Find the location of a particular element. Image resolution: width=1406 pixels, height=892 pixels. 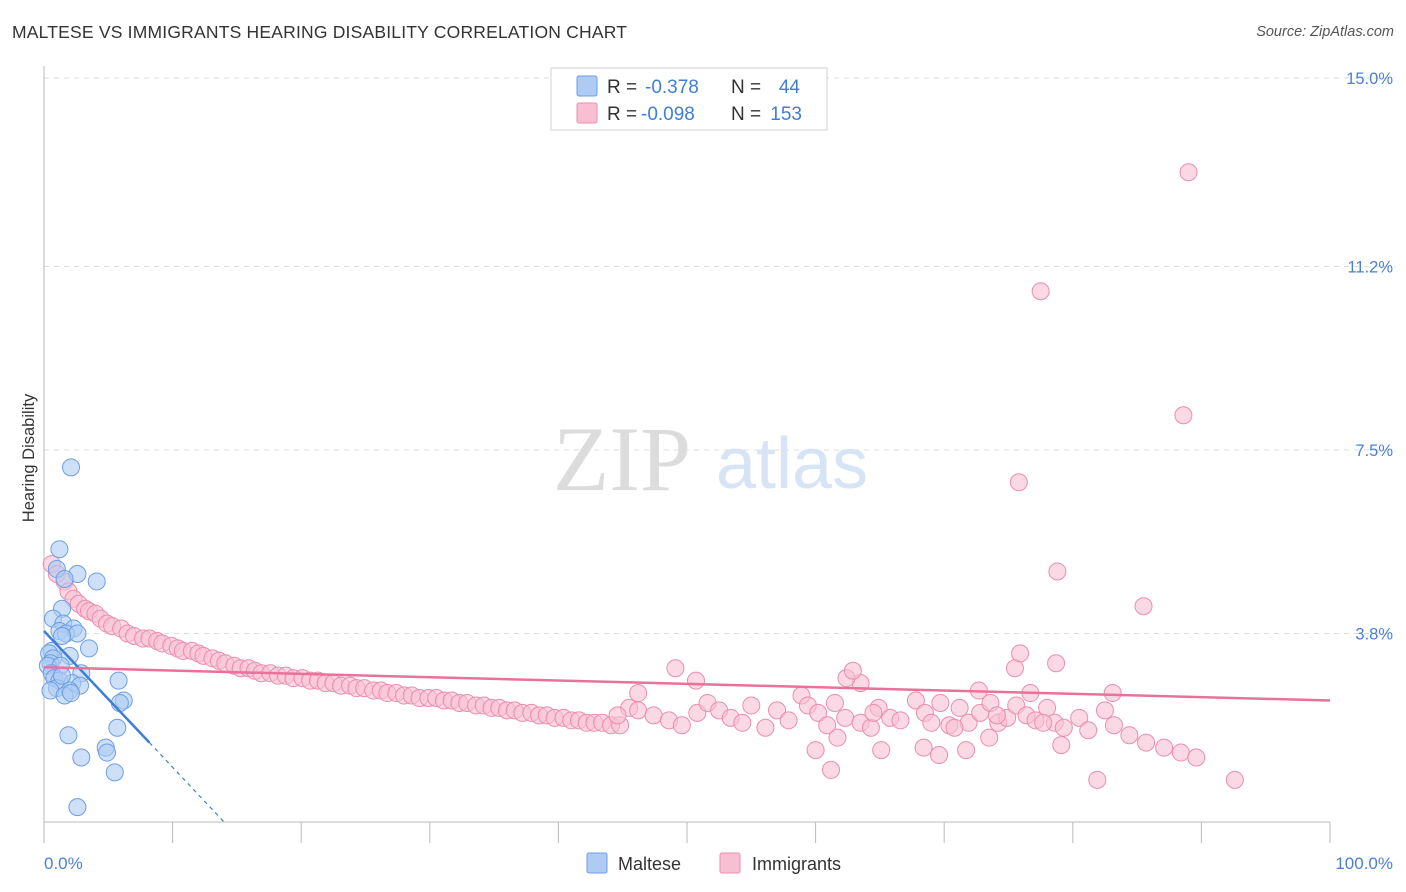

legend-immigrants-r-value: -0.098 is located at coordinates (668, 114).